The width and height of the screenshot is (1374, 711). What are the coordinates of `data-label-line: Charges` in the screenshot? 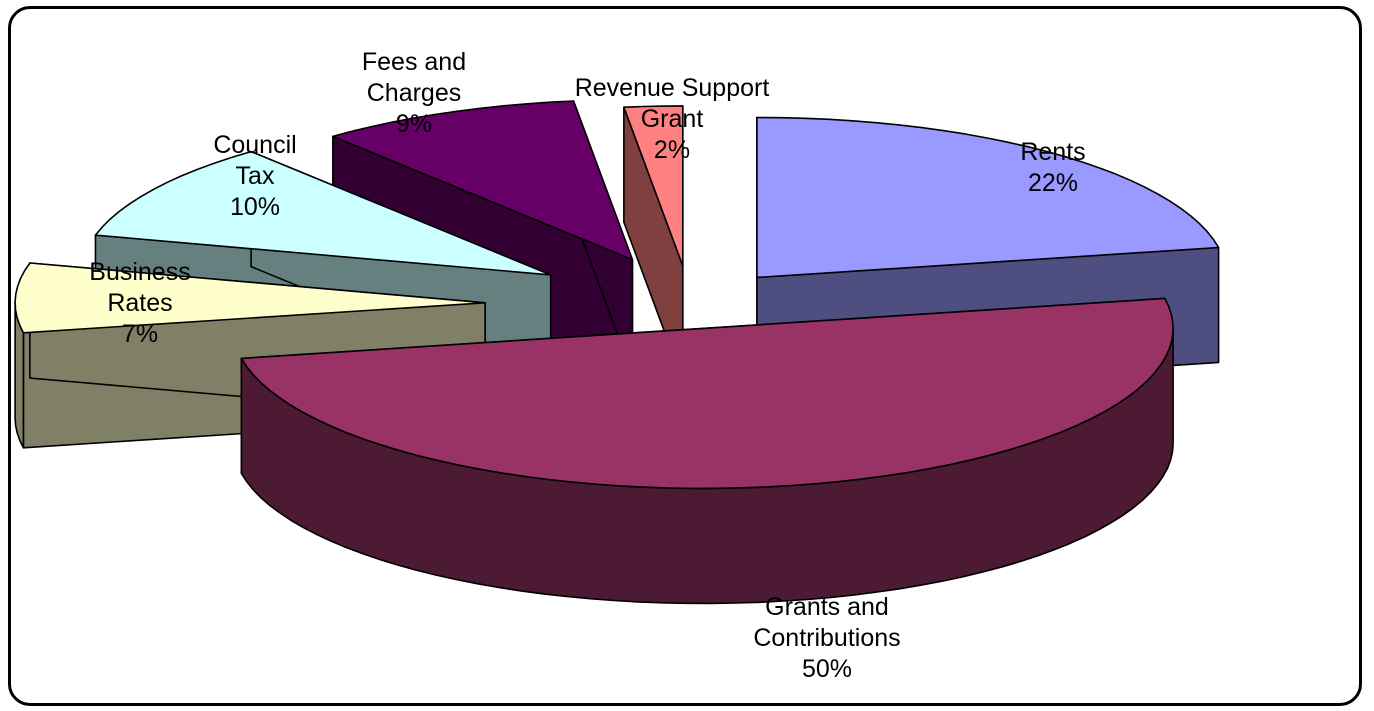 It's located at (414, 93).